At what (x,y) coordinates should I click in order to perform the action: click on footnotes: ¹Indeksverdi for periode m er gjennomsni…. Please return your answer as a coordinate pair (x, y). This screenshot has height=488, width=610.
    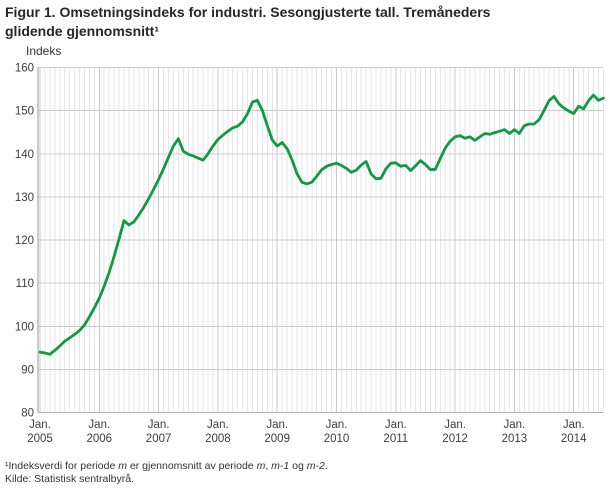
    Looking at the image, I should click on (166, 472).